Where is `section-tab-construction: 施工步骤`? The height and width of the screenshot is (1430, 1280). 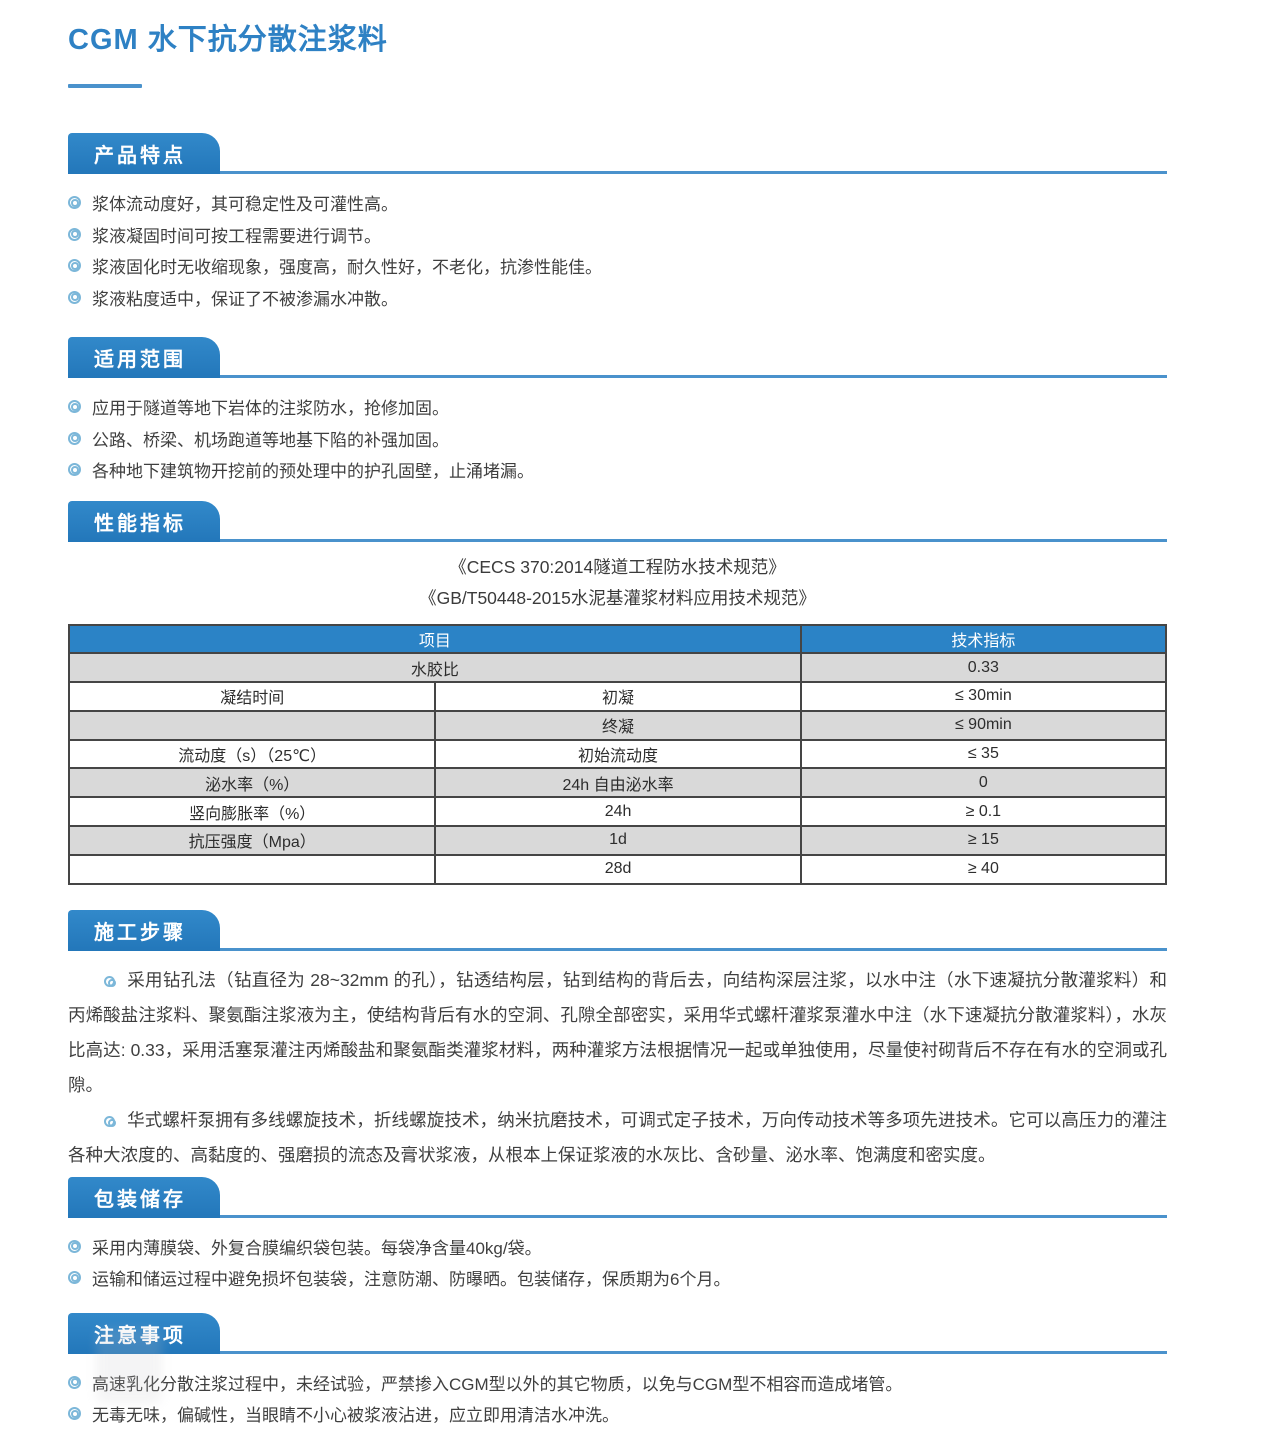 section-tab-construction: 施工步骤 is located at coordinates (144, 930).